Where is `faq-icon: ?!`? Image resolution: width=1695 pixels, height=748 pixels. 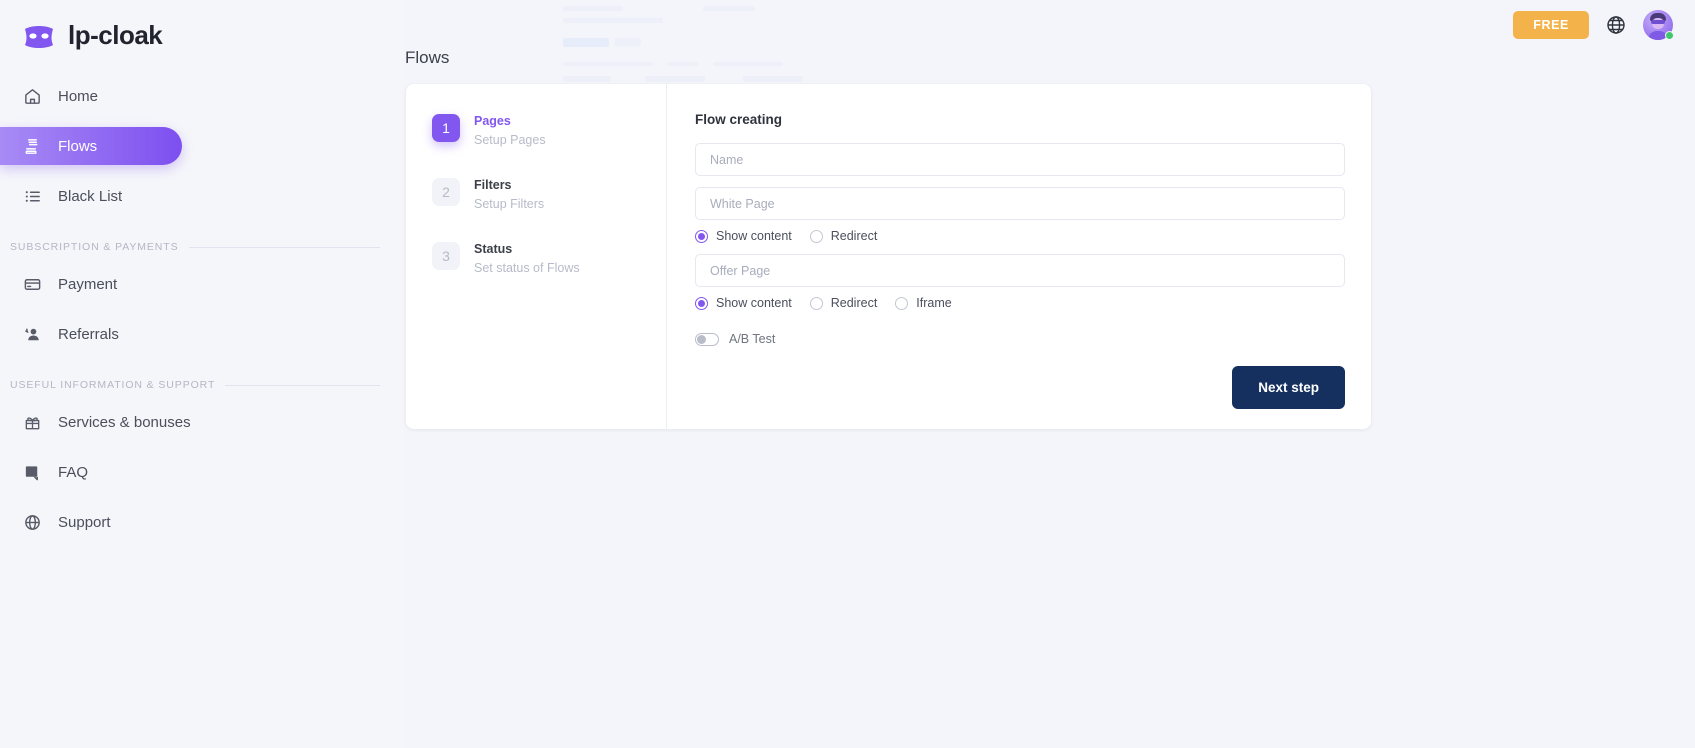 faq-icon: ?! is located at coordinates (32, 472).